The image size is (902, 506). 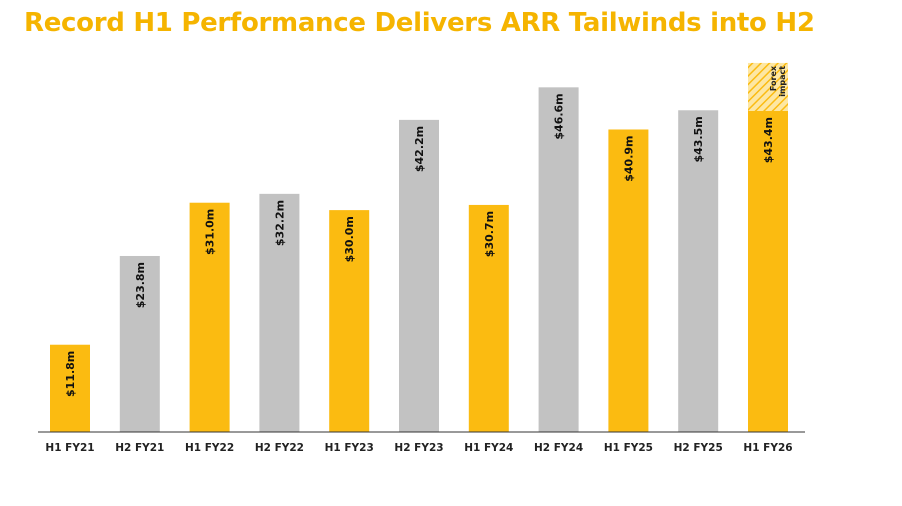 I want to click on bar-value-label: $43.4m, so click(x=768, y=140).